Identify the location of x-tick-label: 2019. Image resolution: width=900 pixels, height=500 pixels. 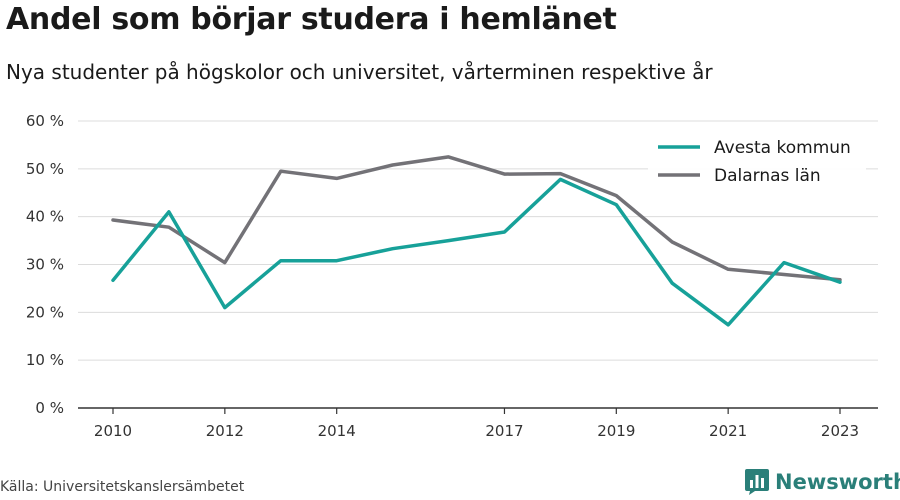
(616, 431).